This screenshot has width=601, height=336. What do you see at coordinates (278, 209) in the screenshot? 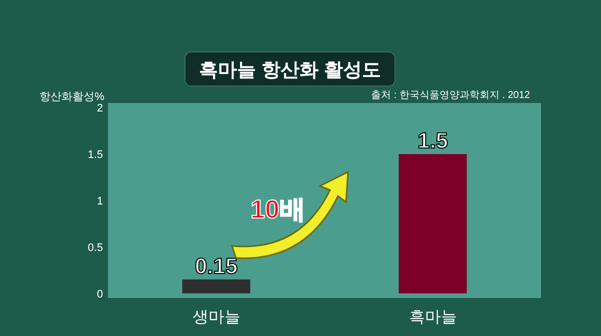
I see `annotation: 10배` at bounding box center [278, 209].